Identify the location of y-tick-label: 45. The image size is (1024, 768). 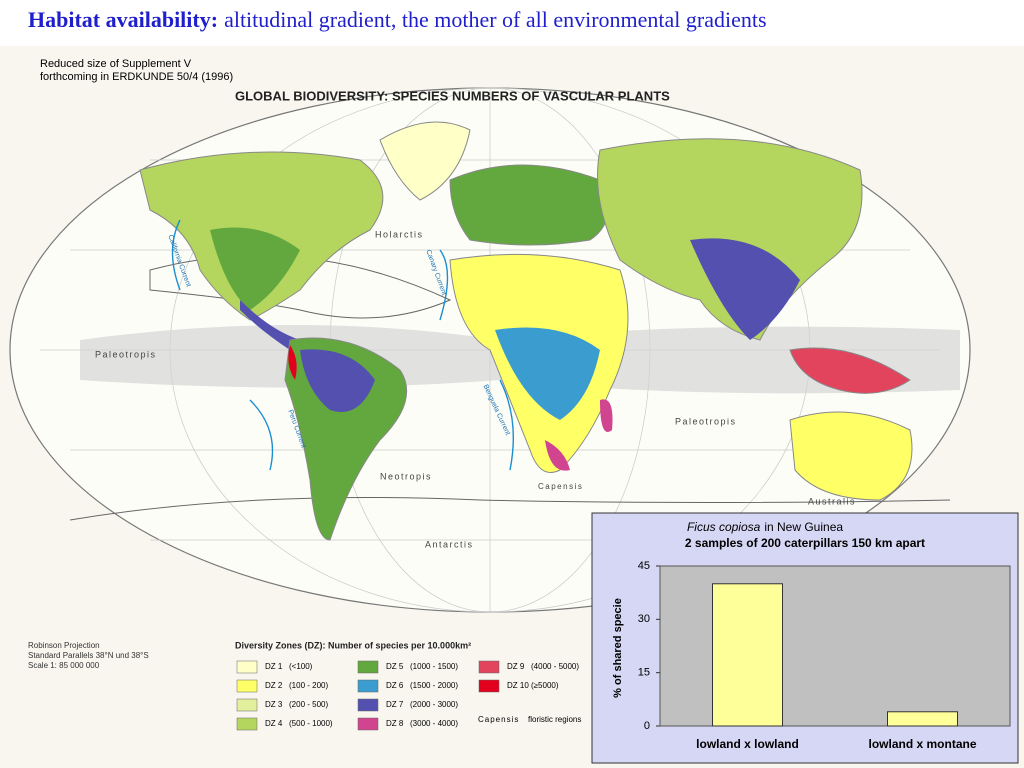
(644, 566).